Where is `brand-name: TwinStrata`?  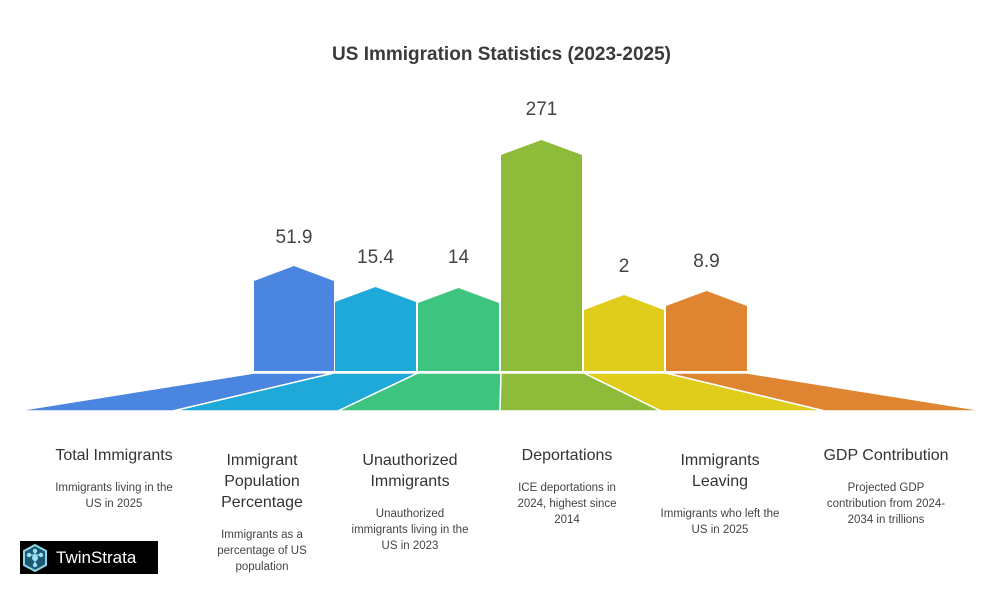
brand-name: TwinStrata is located at coordinates (96, 557).